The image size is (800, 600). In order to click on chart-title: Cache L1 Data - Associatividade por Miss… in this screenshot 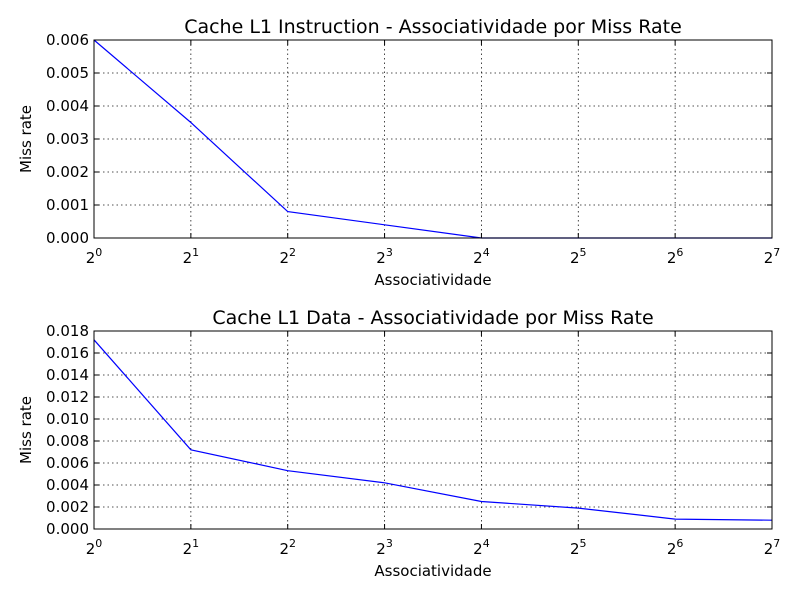, I will do `click(432, 318)`.